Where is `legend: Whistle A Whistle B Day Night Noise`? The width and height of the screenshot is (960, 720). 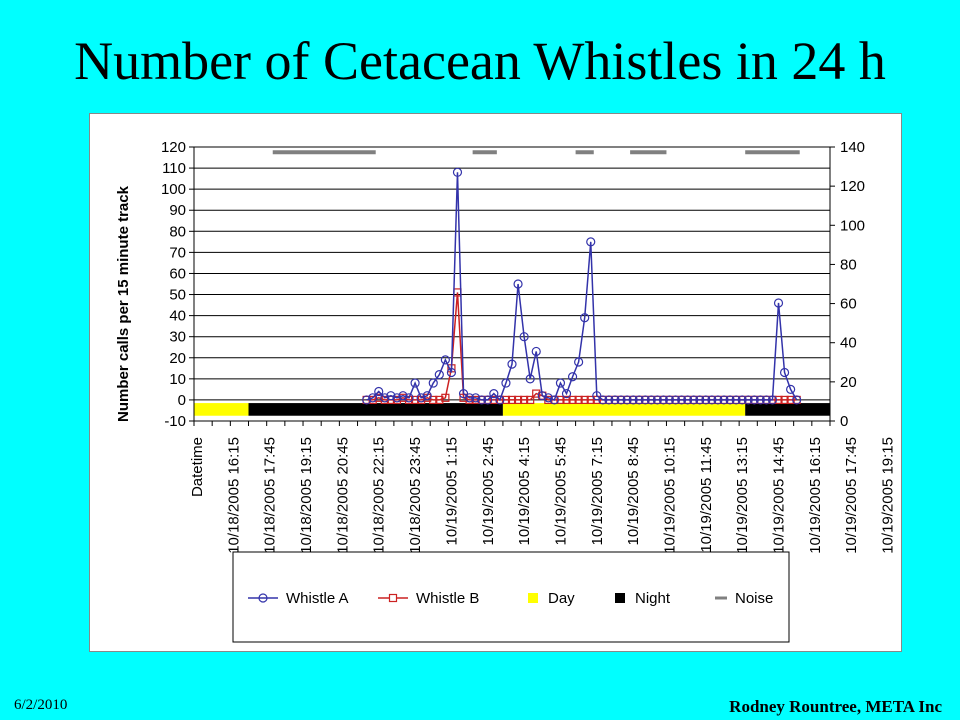
legend: Whistle A Whistle B Day Night Noise is located at coordinates (511, 597).